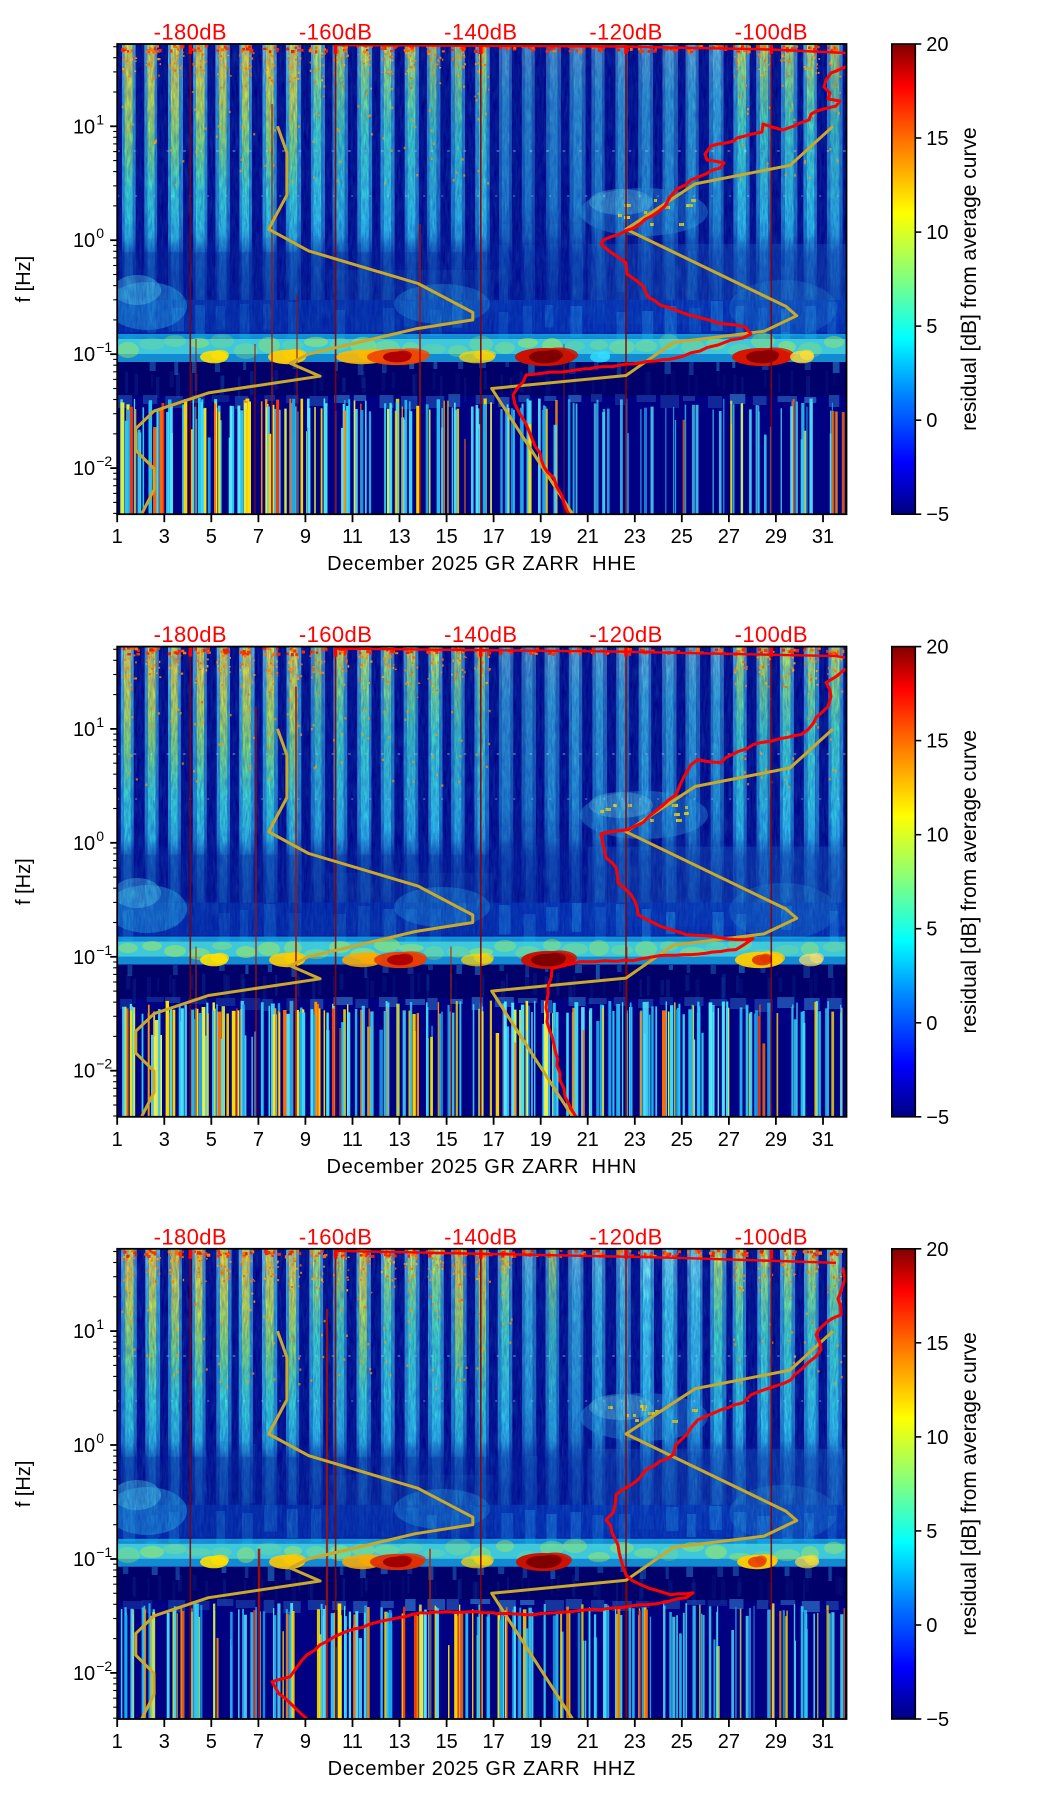 This screenshot has width=1052, height=1806. I want to click on svg-text: December 2025 GR ZARR HHN, so click(482, 1167).